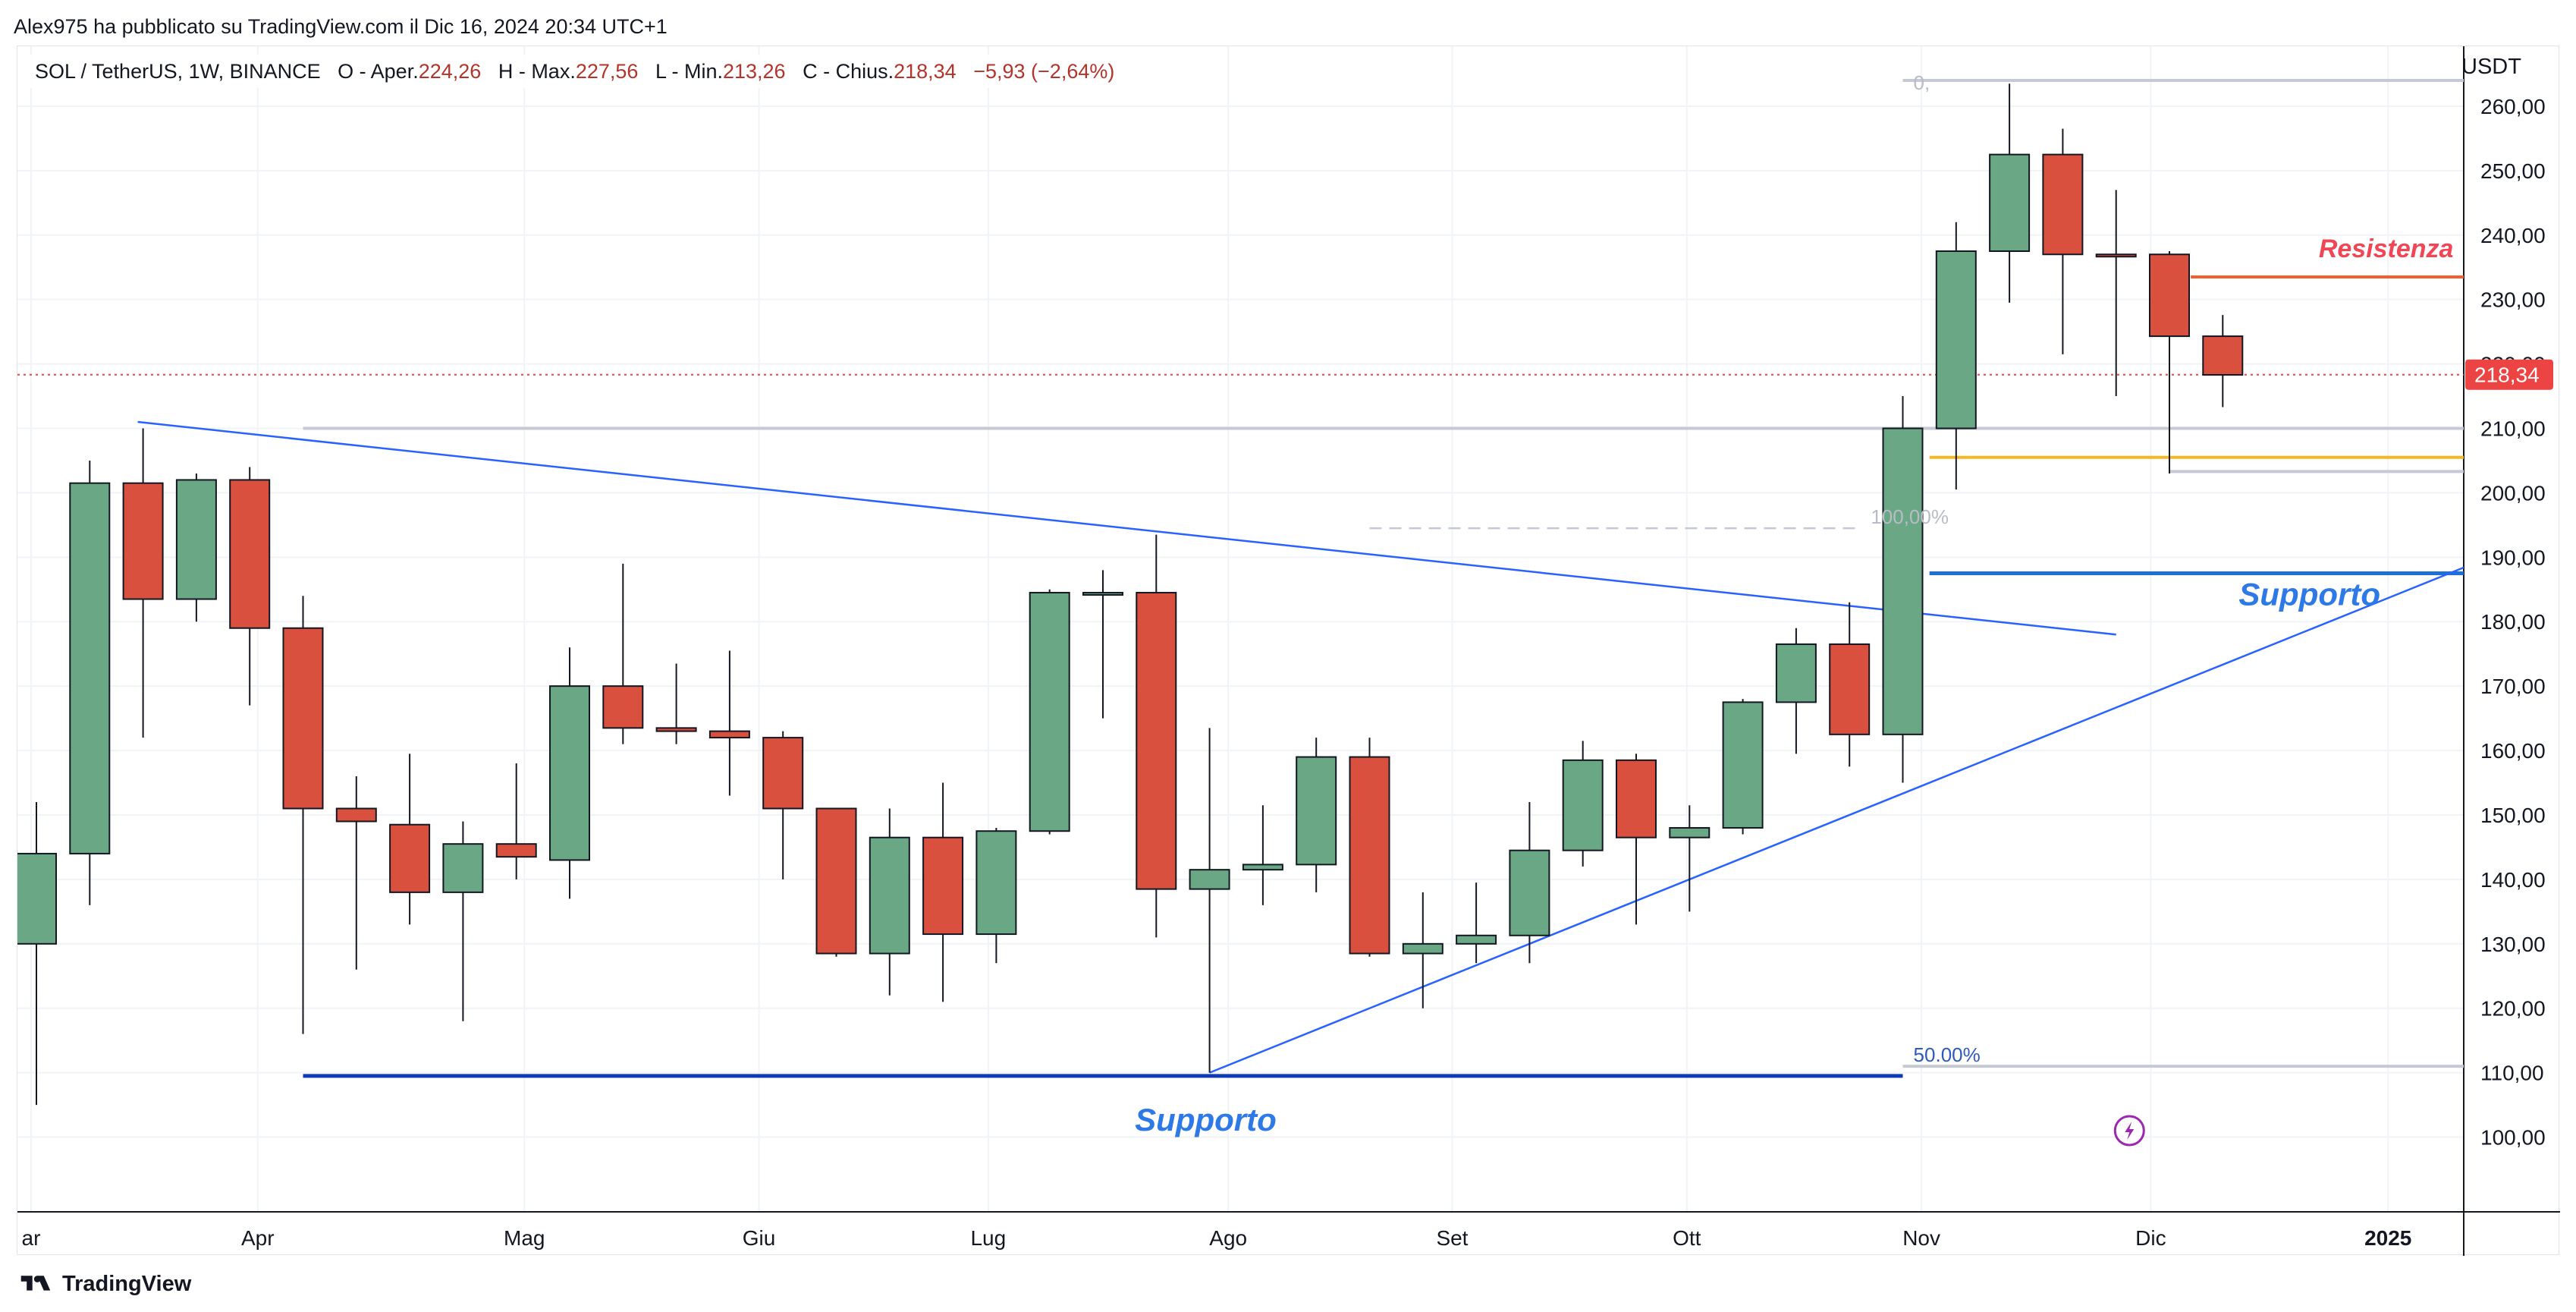  What do you see at coordinates (988, 1238) in the screenshot?
I see `x-tick-label: Lug` at bounding box center [988, 1238].